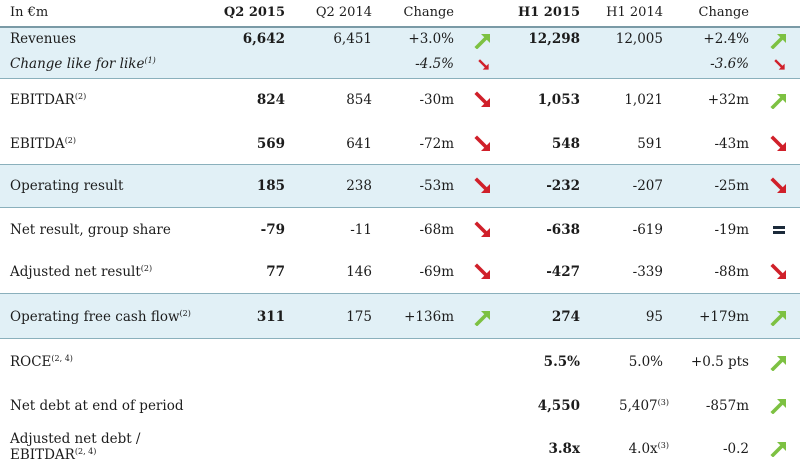 Image resolution: width=800 pixels, height=467 pixels. I want to click on h1-2015-value: 1,053, so click(558, 100).